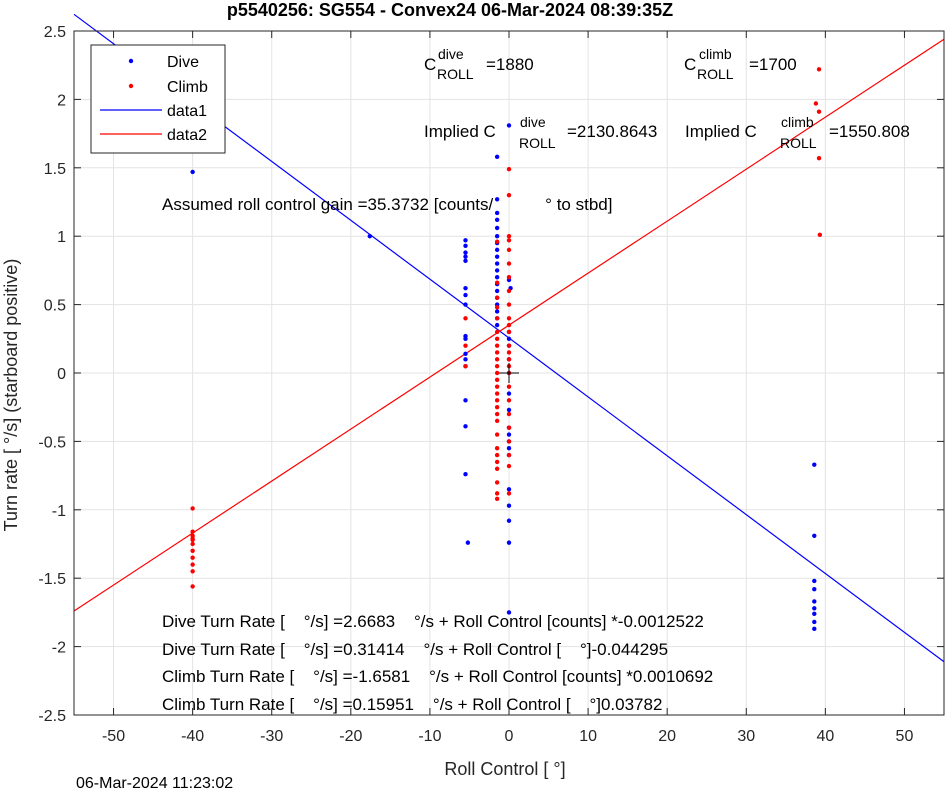 Image resolution: width=945 pixels, height=792 pixels. Describe the element at coordinates (154, 783) in the screenshot. I see `generated-timestamp: 06-Mar-2024 11:23:02` at that location.